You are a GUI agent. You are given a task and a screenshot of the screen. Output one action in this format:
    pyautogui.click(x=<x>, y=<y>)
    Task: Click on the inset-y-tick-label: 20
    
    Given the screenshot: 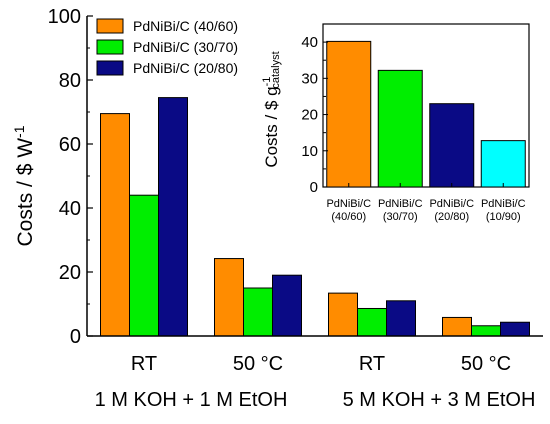 What is the action you would take?
    pyautogui.click(x=309, y=115)
    